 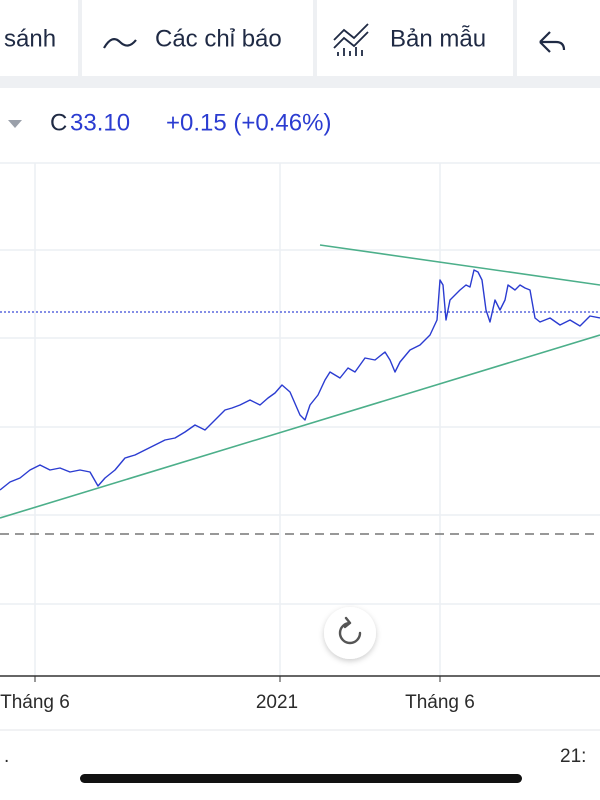 What do you see at coordinates (58, 122) in the screenshot?
I see `close-label: C` at bounding box center [58, 122].